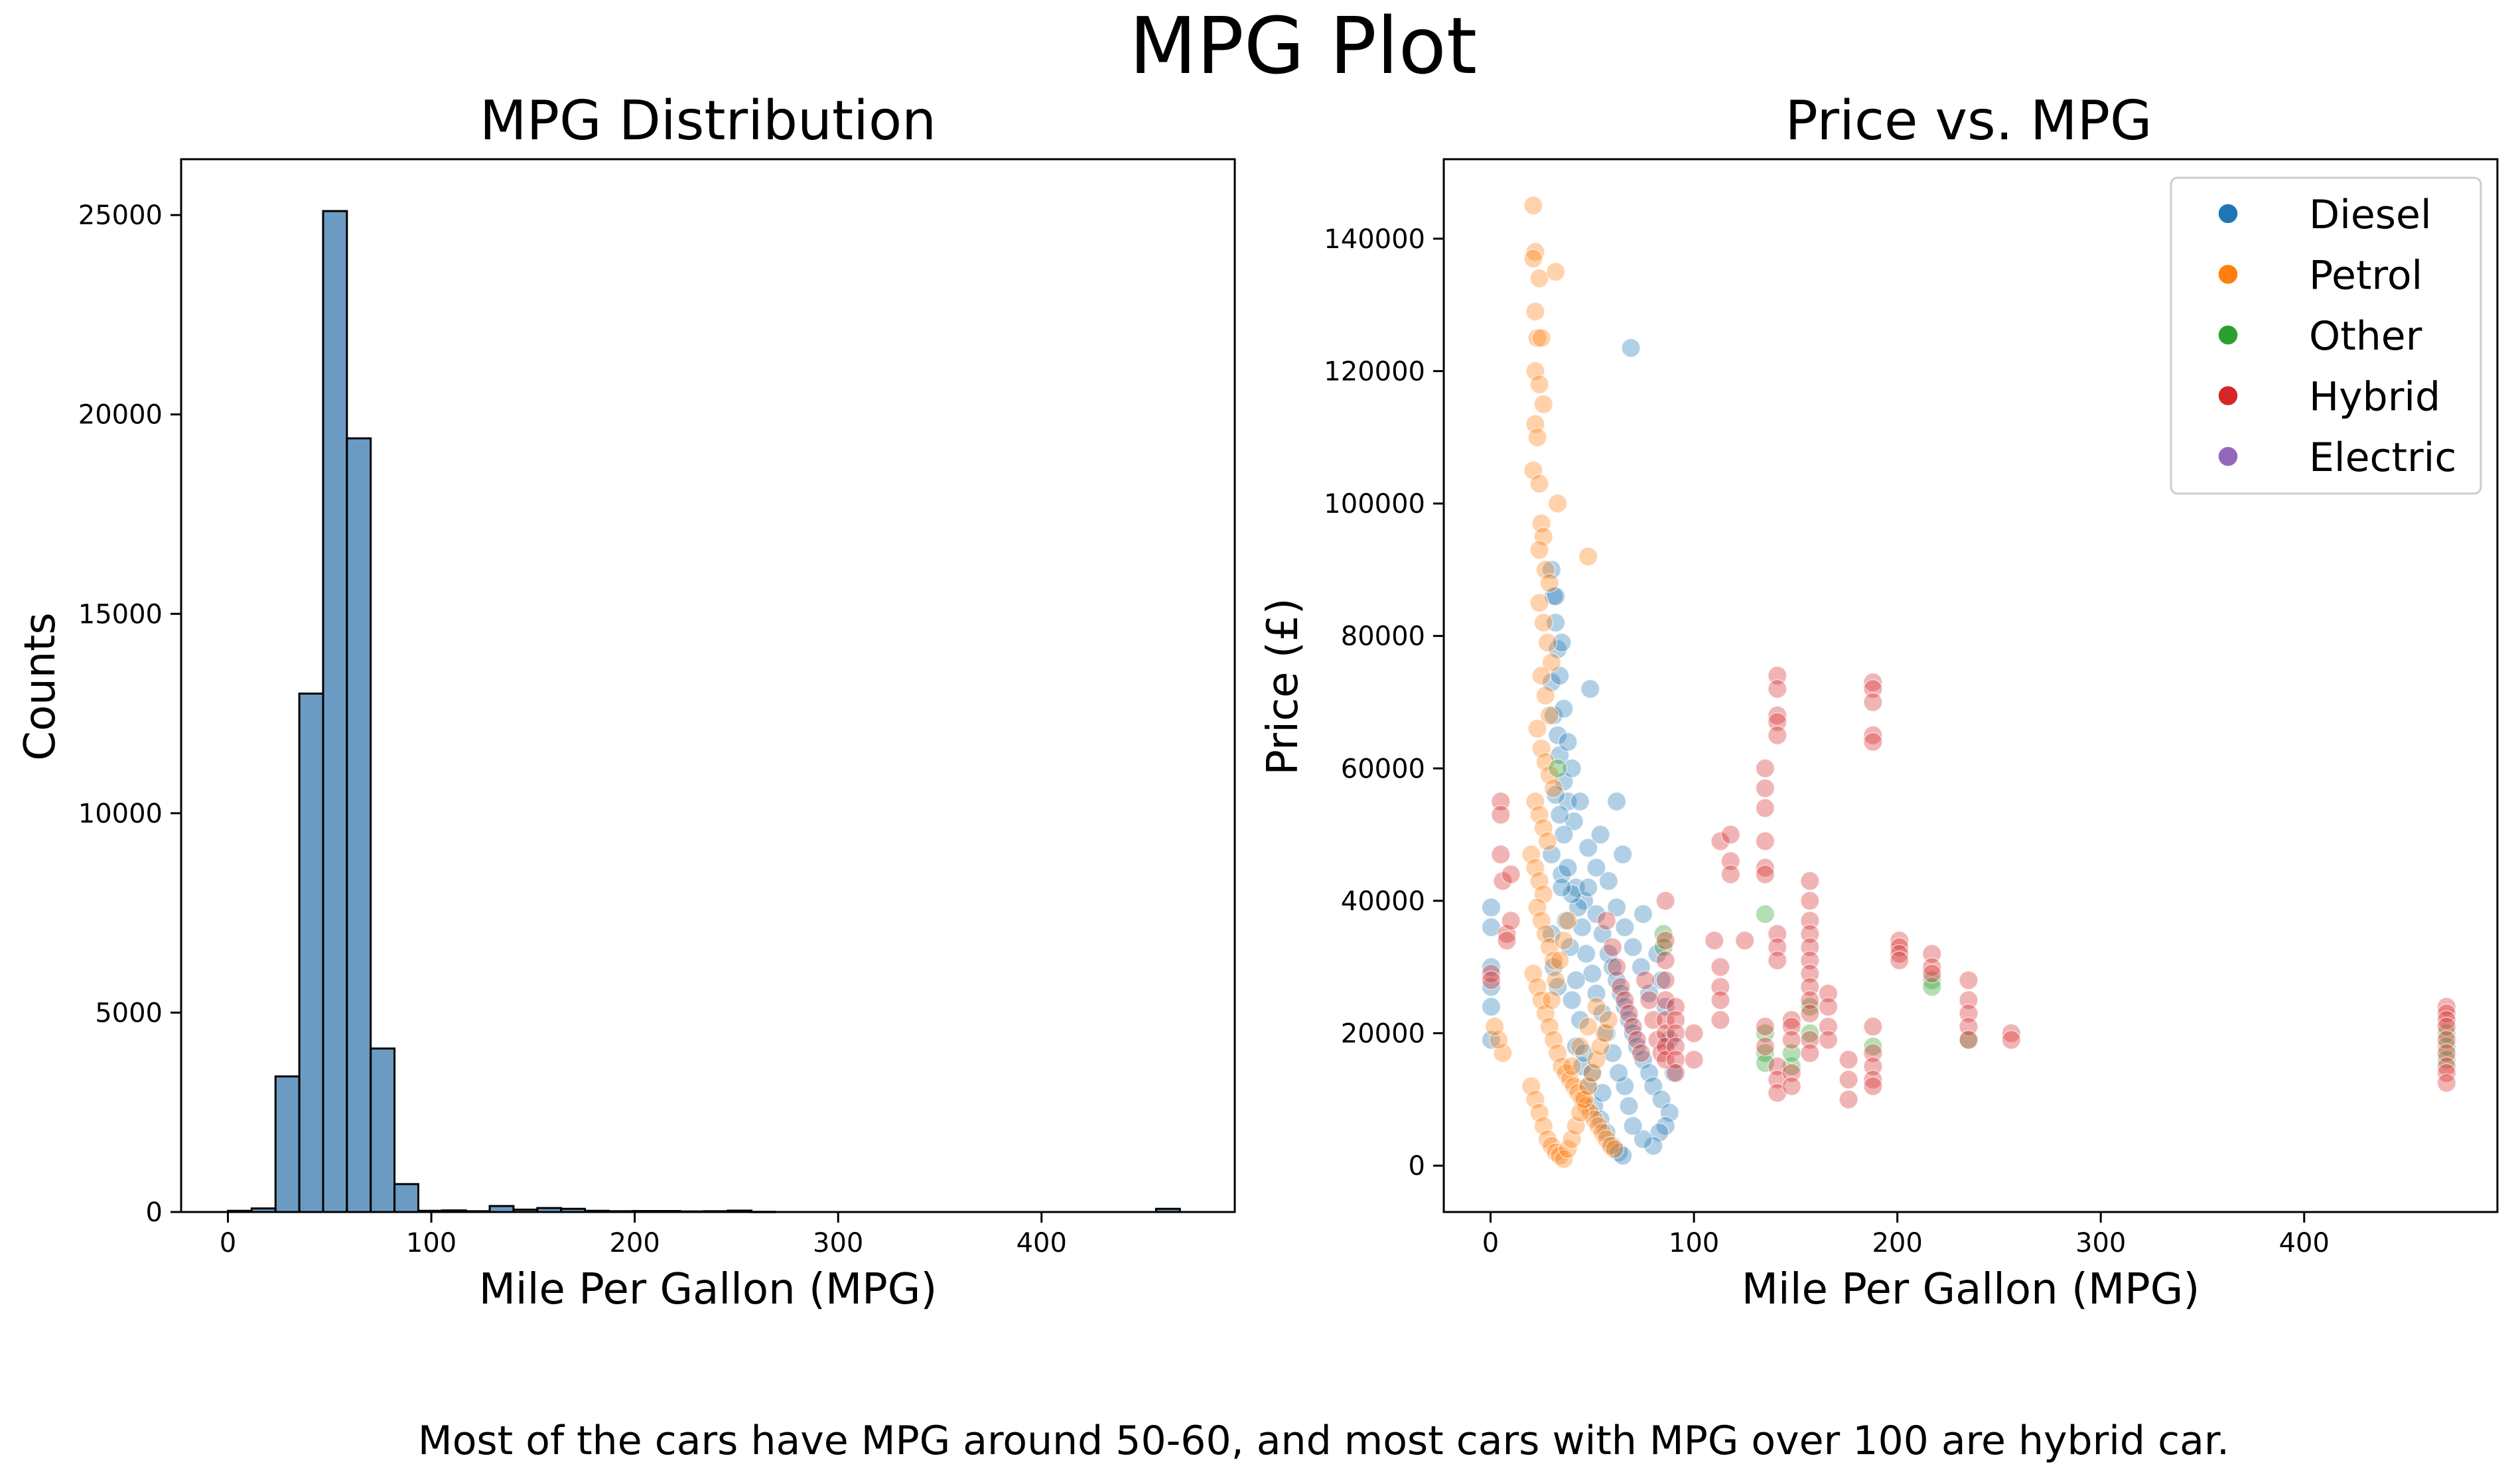 The width and height of the screenshot is (2514, 1484). What do you see at coordinates (1582, 752) in the screenshot?
I see `series-diesel` at bounding box center [1582, 752].